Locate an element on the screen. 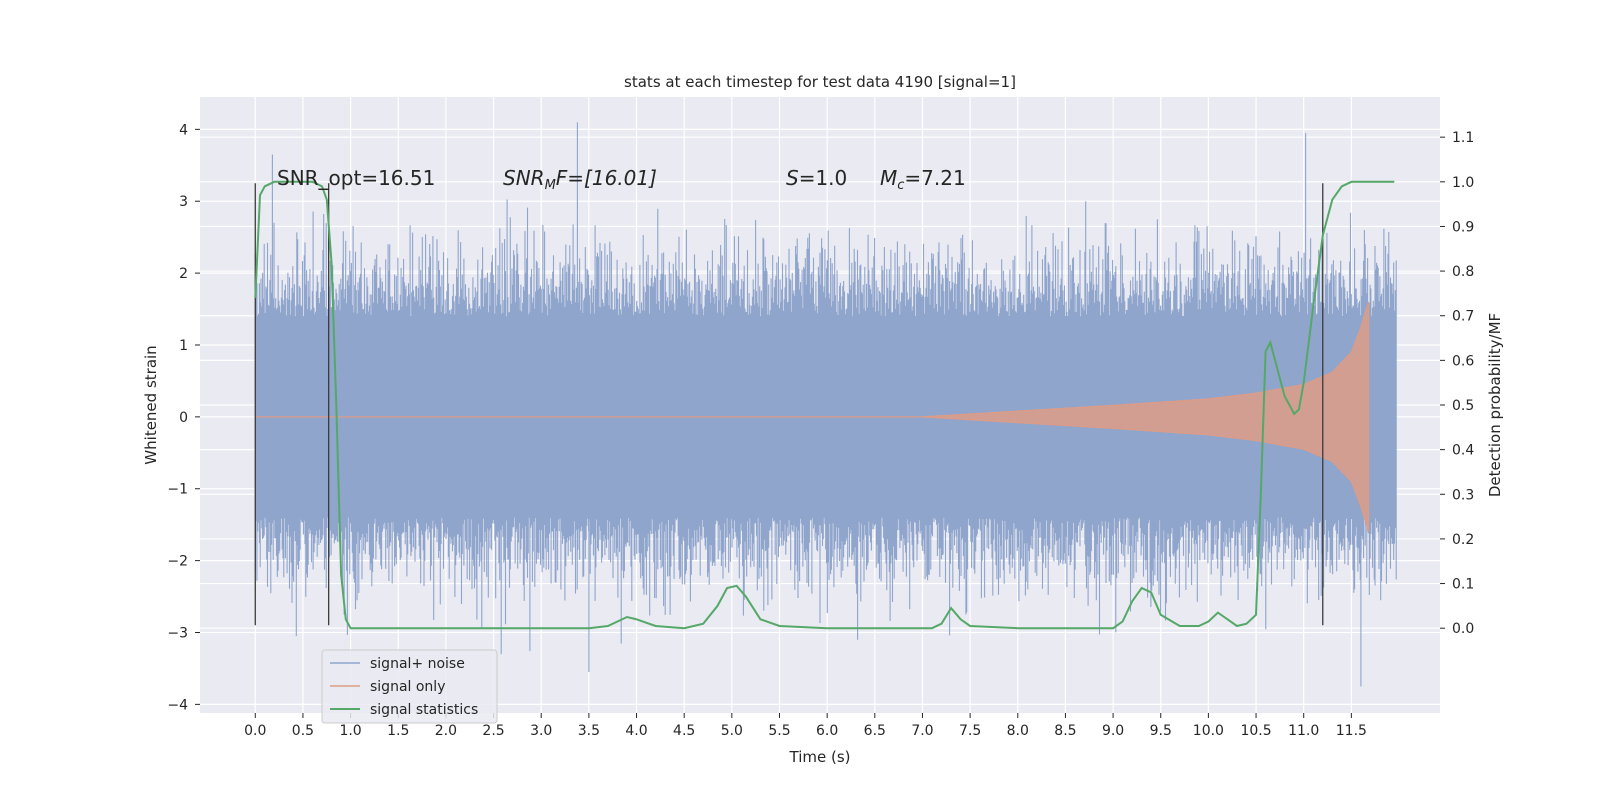 The image size is (1600, 800). y-tick-label: −4 is located at coordinates (177, 705).